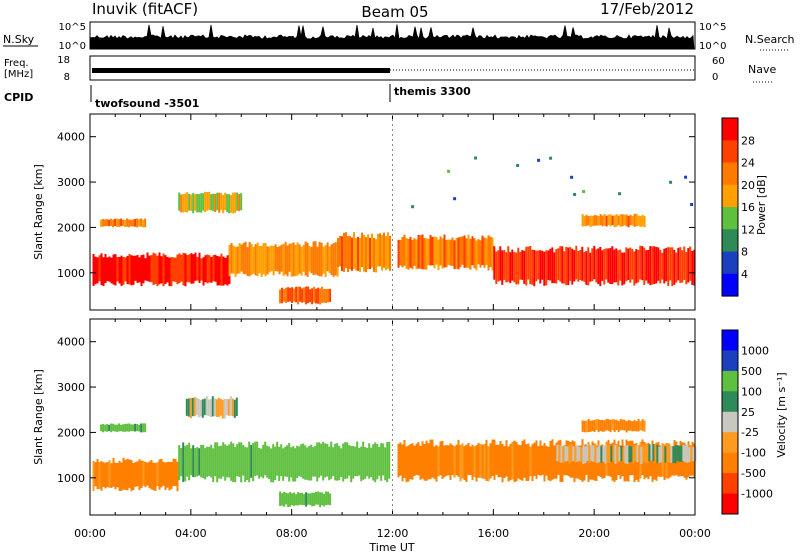 This screenshot has width=800, height=558. Describe the element at coordinates (432, 91) in the screenshot. I see `cpid-mode-2: themis 3300` at that location.